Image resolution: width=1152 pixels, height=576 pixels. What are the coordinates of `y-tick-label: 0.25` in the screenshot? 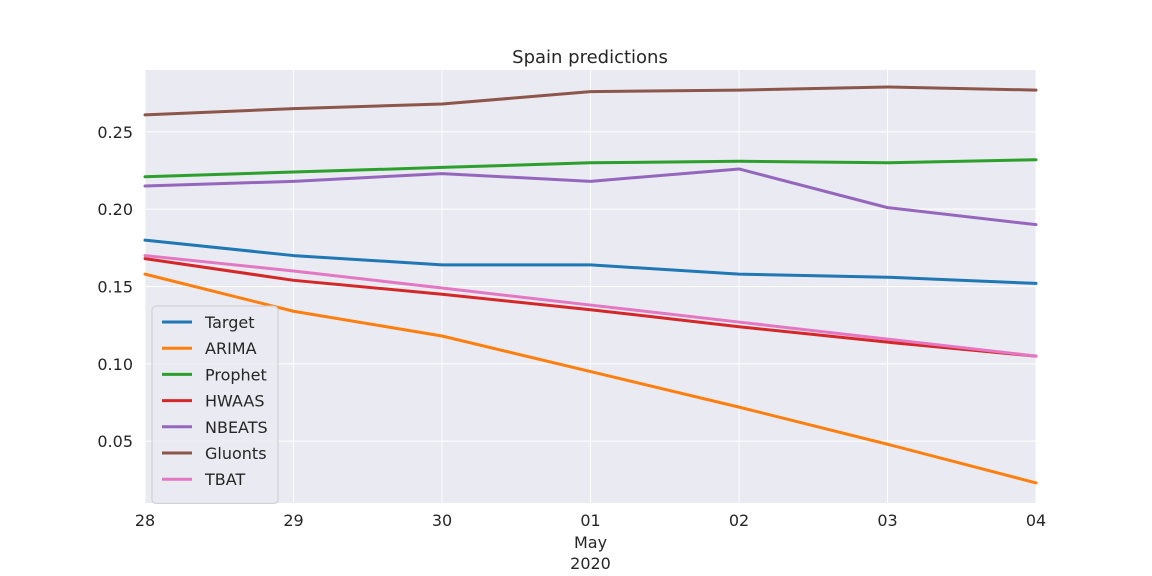 It's located at (115, 132).